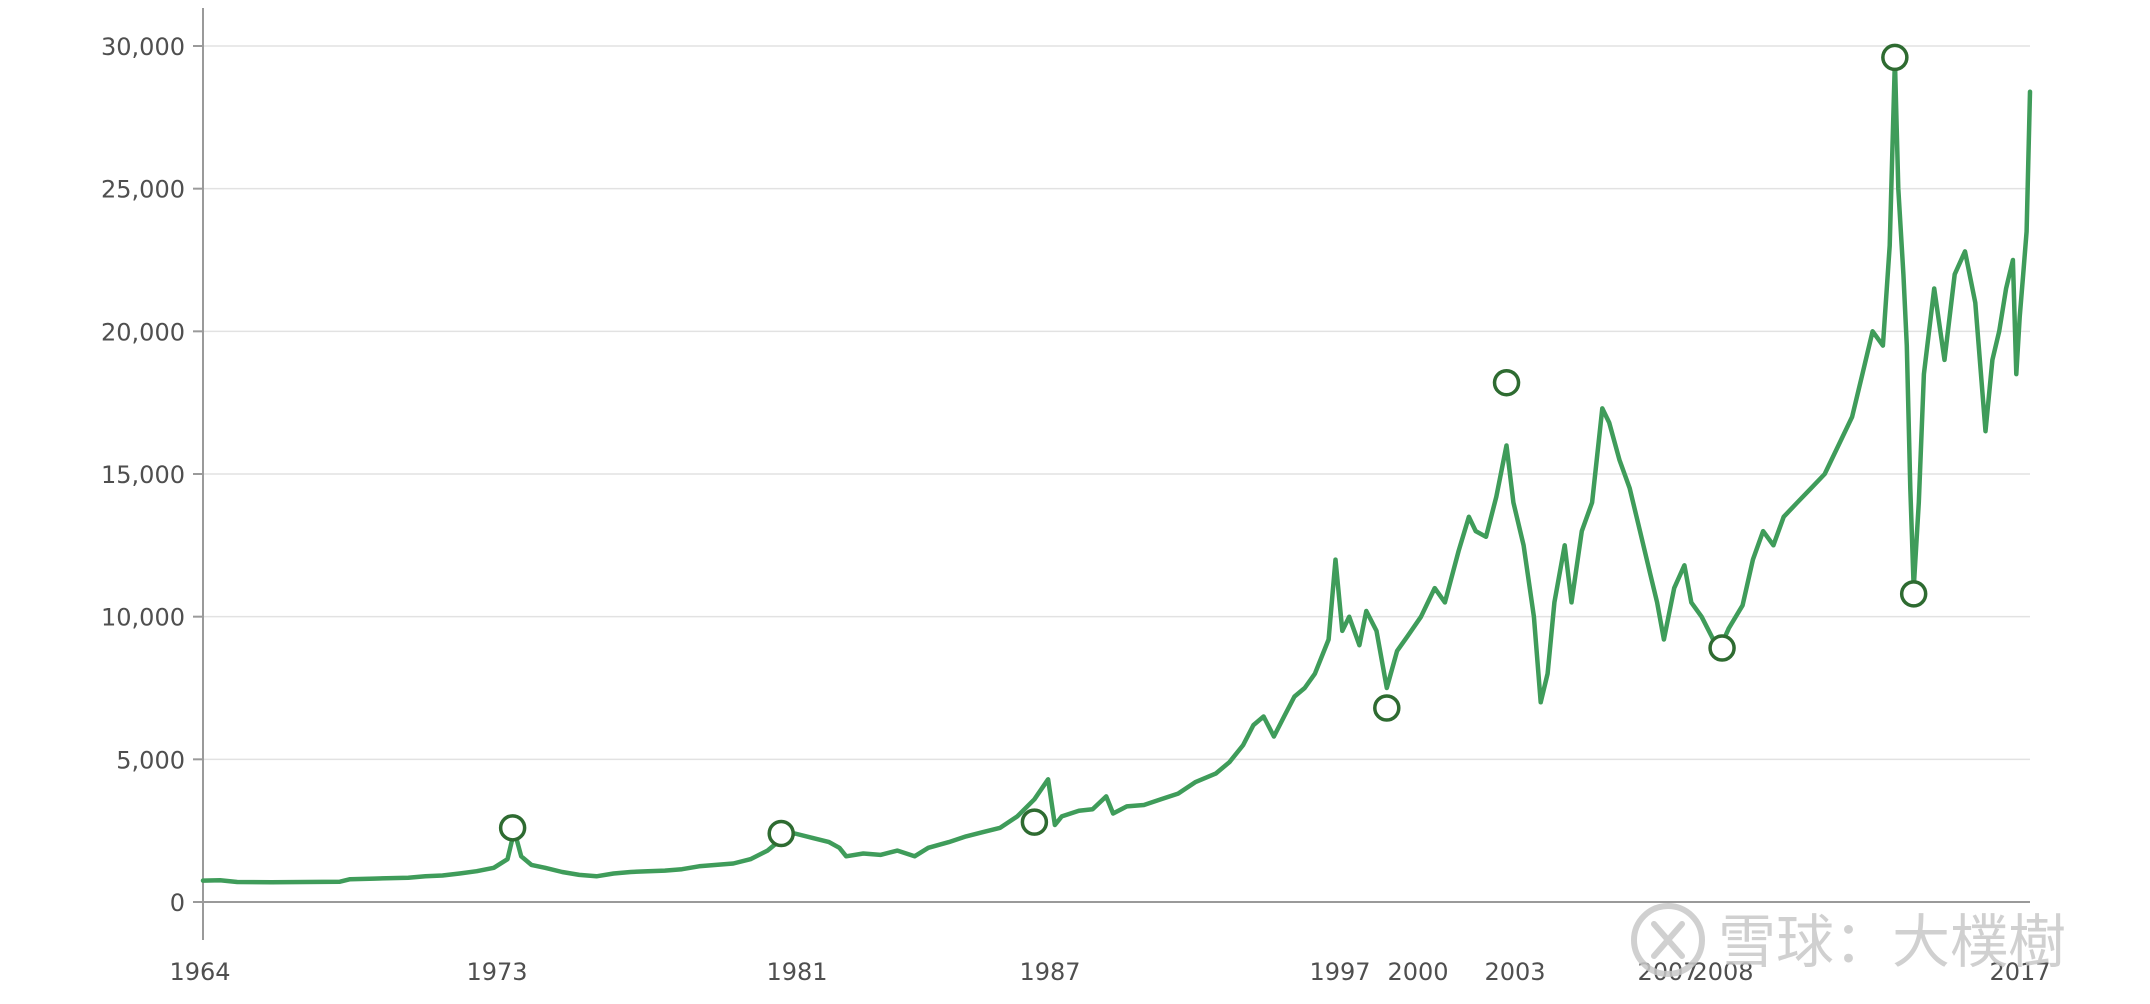 This screenshot has width=2150, height=1004. Describe the element at coordinates (143, 332) in the screenshot. I see `y-tick-label: 20,000` at that location.